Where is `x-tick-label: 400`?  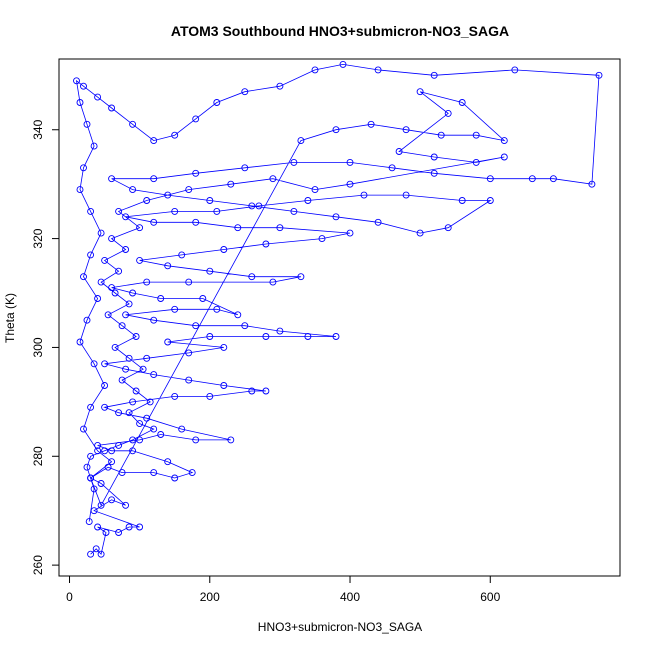
x-tick-label: 400 is located at coordinates (350, 597).